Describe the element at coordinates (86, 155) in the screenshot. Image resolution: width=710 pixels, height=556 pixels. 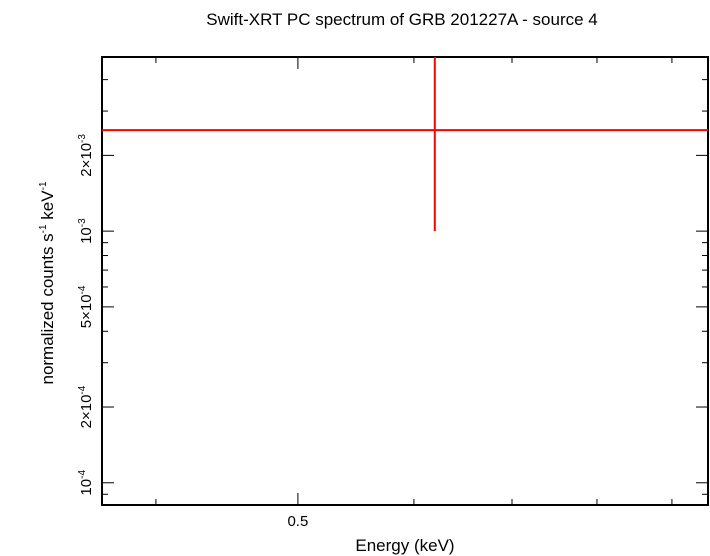
I see `y-tick-label: 2×10-3` at that location.